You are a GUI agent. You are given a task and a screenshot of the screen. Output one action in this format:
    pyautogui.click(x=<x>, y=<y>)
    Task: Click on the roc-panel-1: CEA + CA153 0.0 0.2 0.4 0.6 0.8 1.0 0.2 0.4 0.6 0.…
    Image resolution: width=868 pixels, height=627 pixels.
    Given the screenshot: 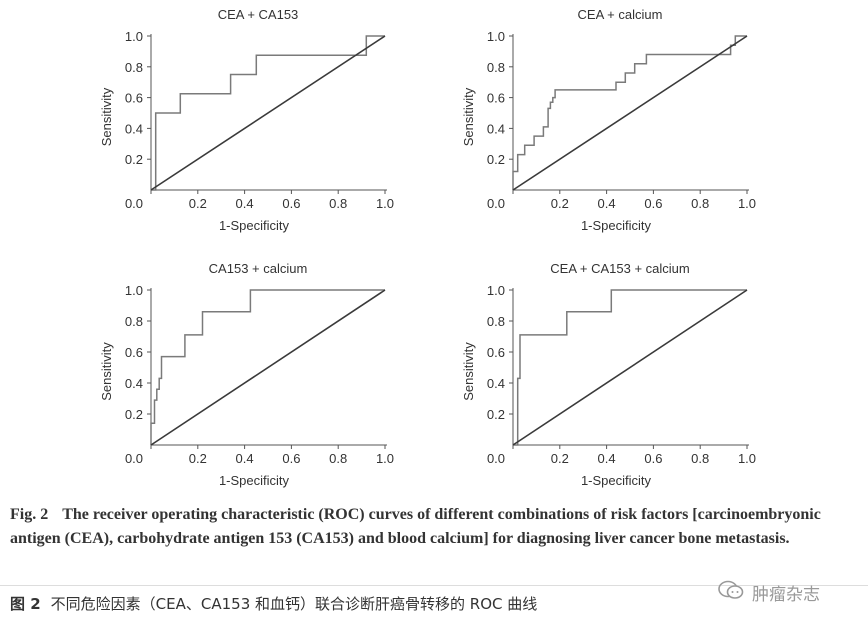 What is the action you would take?
    pyautogui.click(x=246, y=120)
    